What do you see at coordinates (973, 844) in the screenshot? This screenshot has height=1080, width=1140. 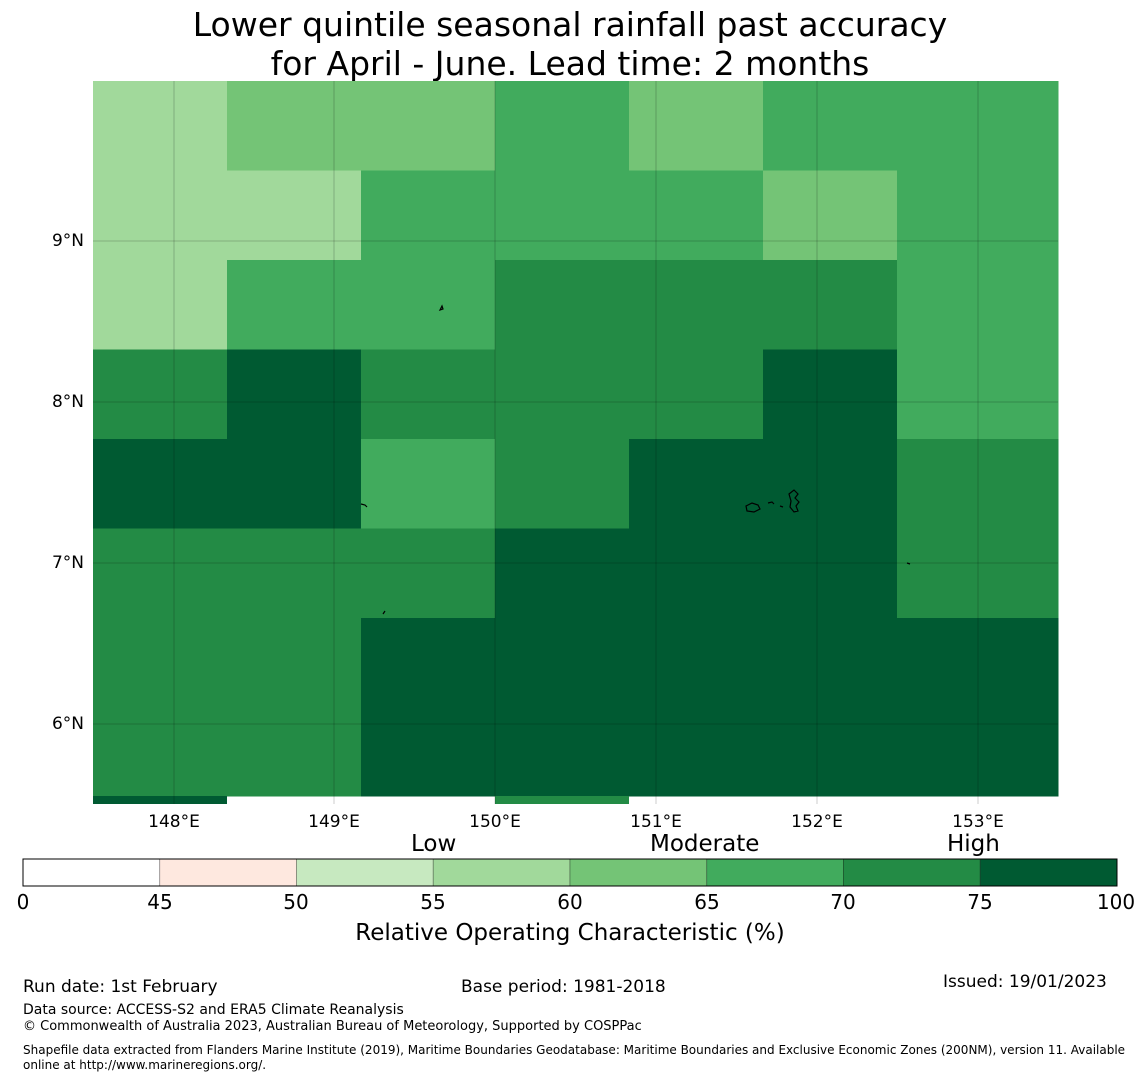 I see `legend-category-high: High` at bounding box center [973, 844].